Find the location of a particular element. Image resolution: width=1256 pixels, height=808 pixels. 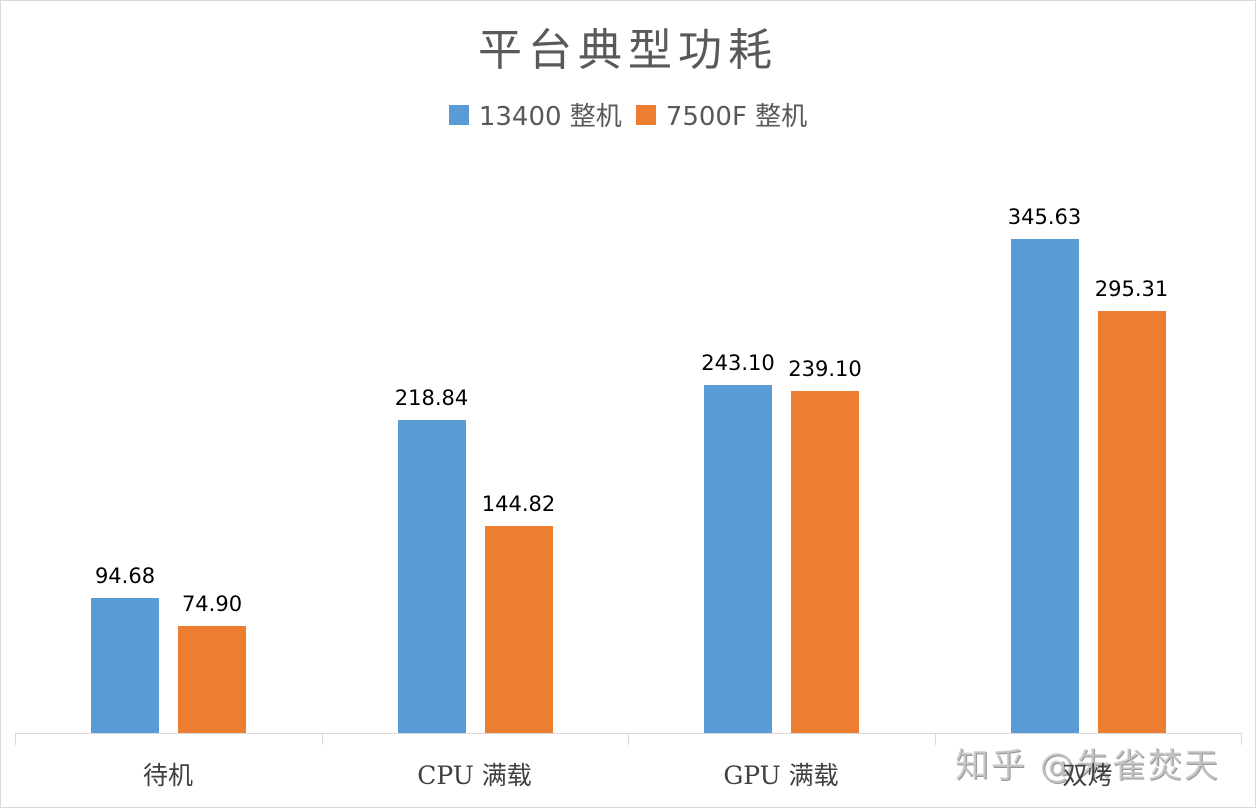

legend: 13400 整机 7500F 整机 is located at coordinates (628, 114).